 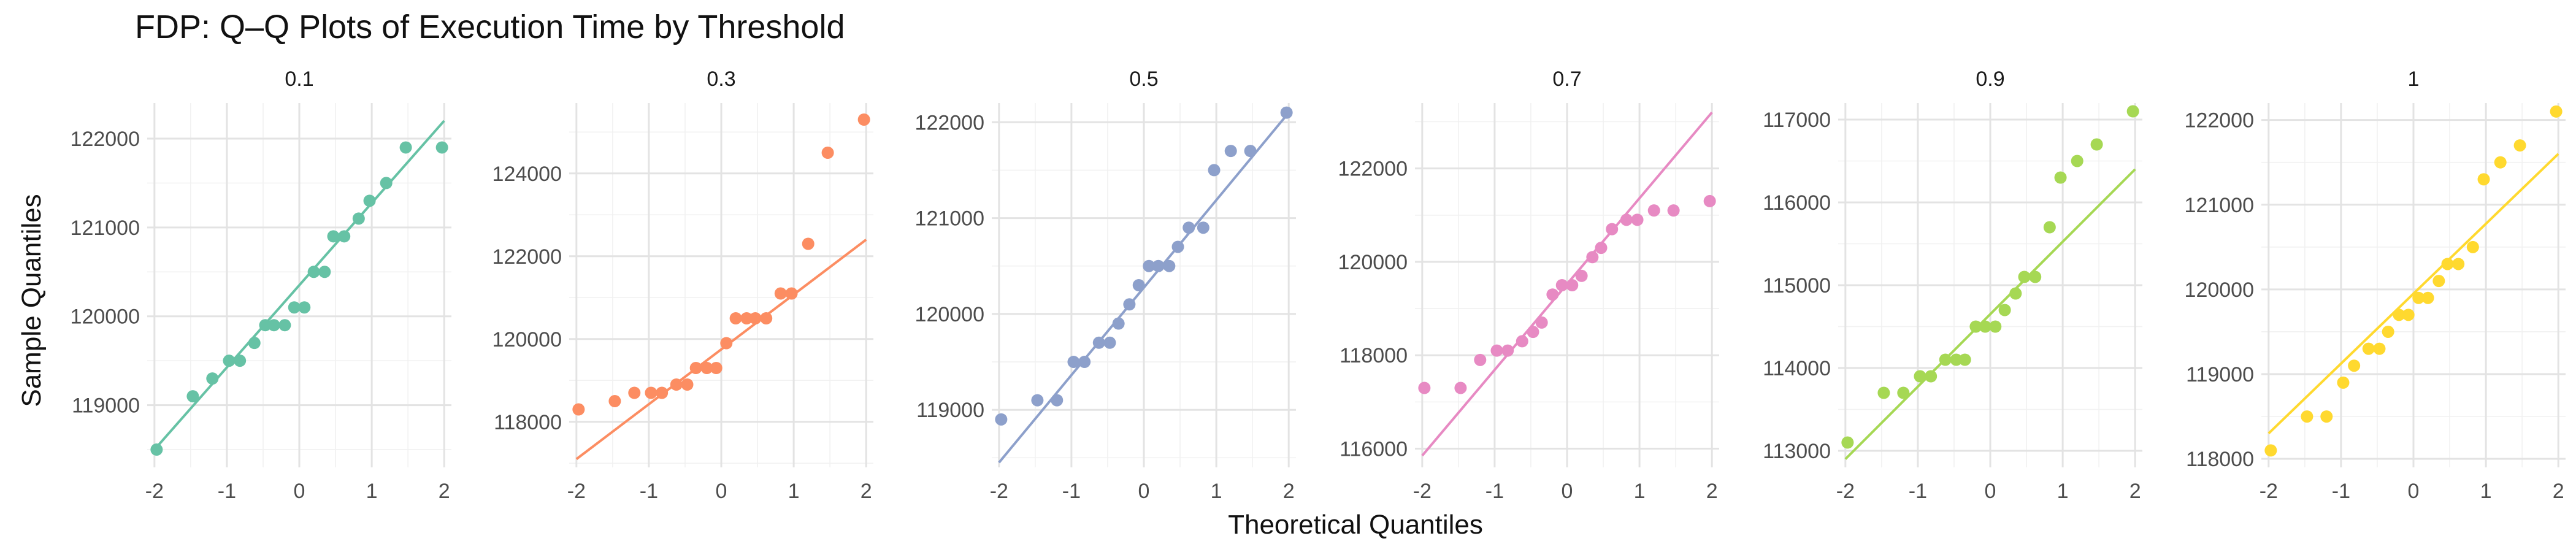 What do you see at coordinates (299, 79) in the screenshot?
I see `facet-strip-label: 0.1` at bounding box center [299, 79].